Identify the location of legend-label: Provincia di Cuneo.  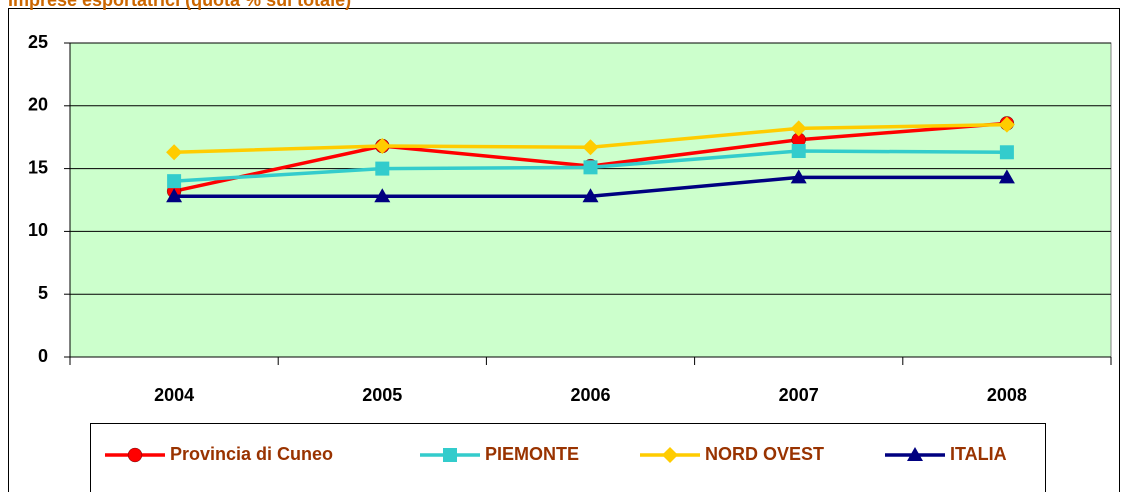
(251, 454).